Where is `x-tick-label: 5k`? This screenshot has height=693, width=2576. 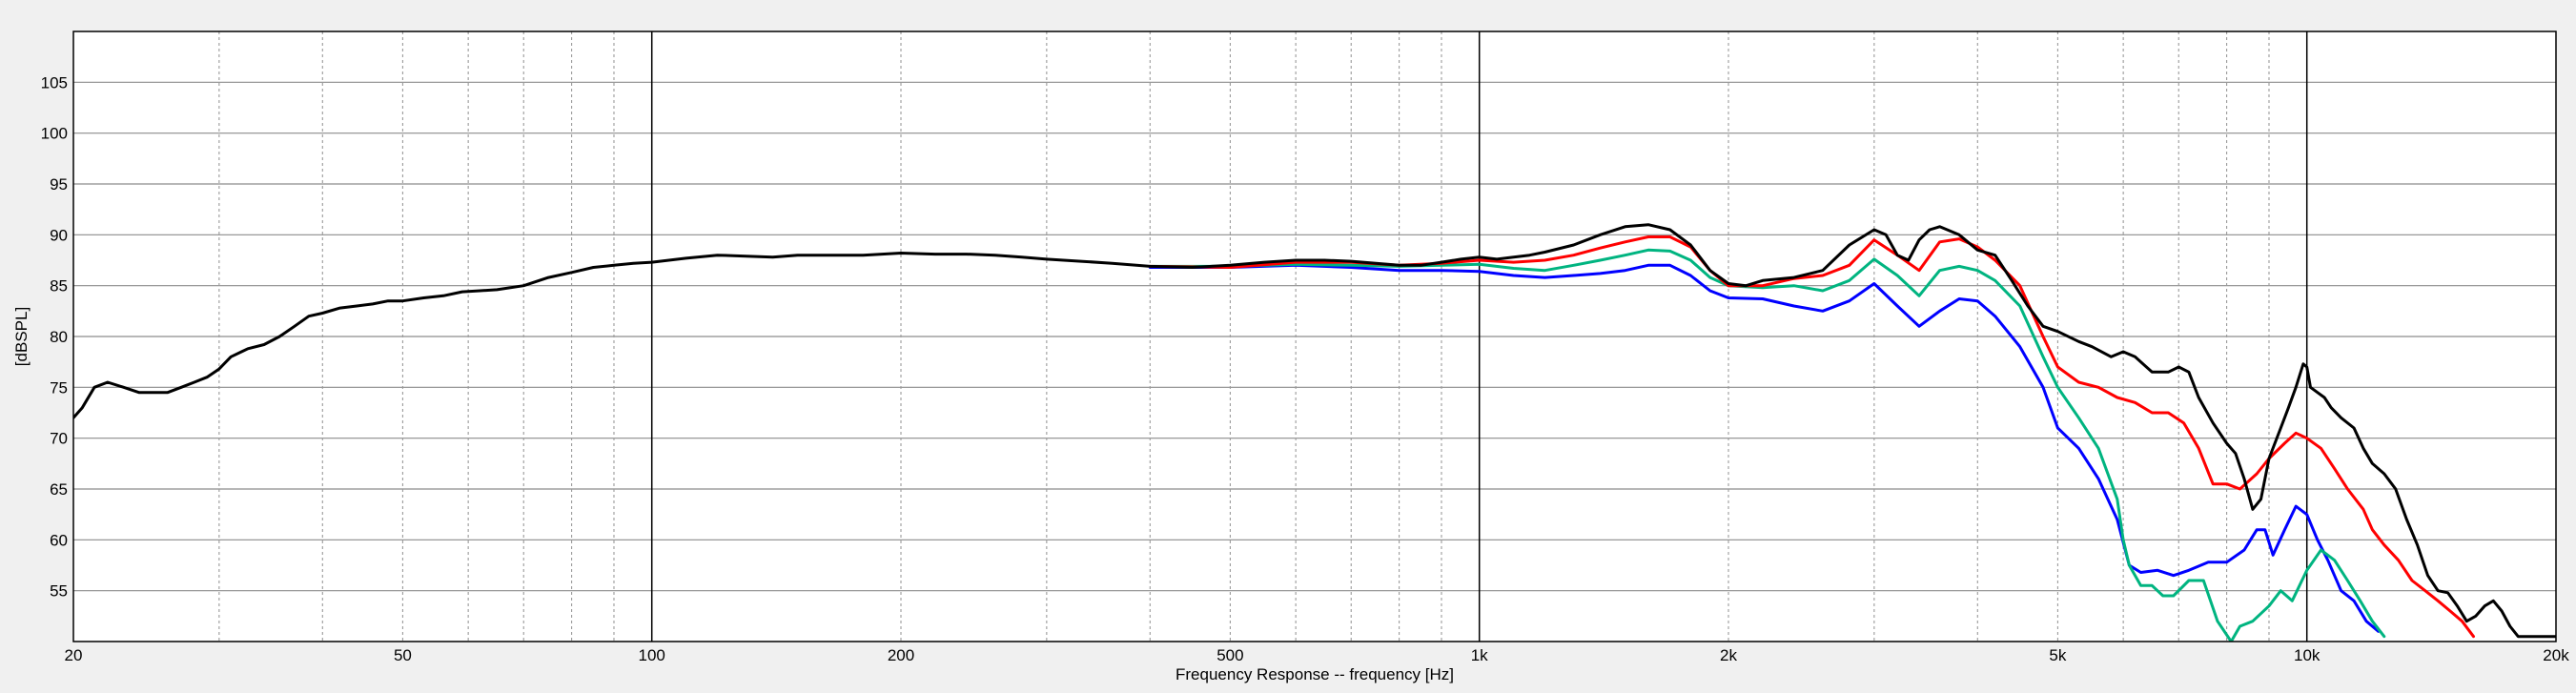
x-tick-label: 5k is located at coordinates (2057, 655).